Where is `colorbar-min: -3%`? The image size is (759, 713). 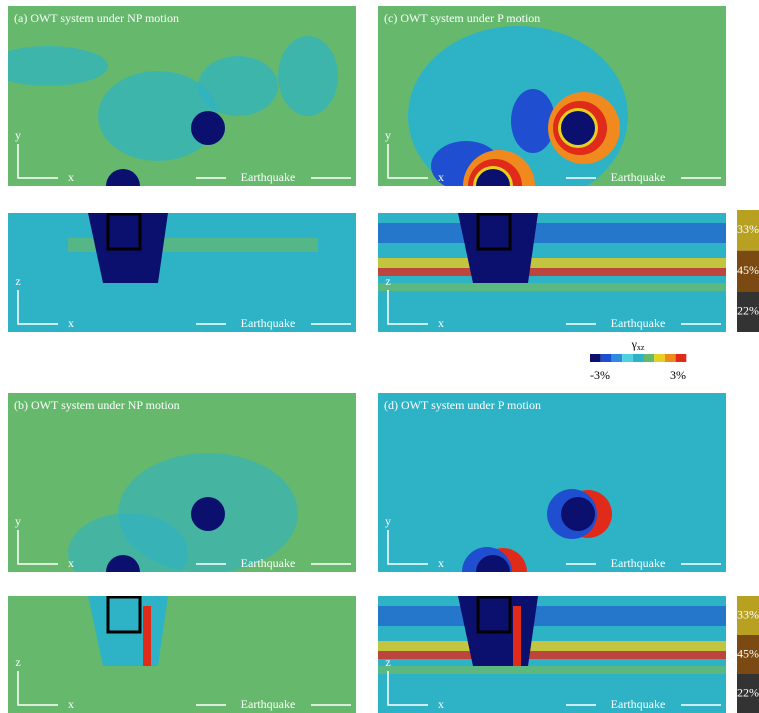
colorbar-min: -3% is located at coordinates (600, 375).